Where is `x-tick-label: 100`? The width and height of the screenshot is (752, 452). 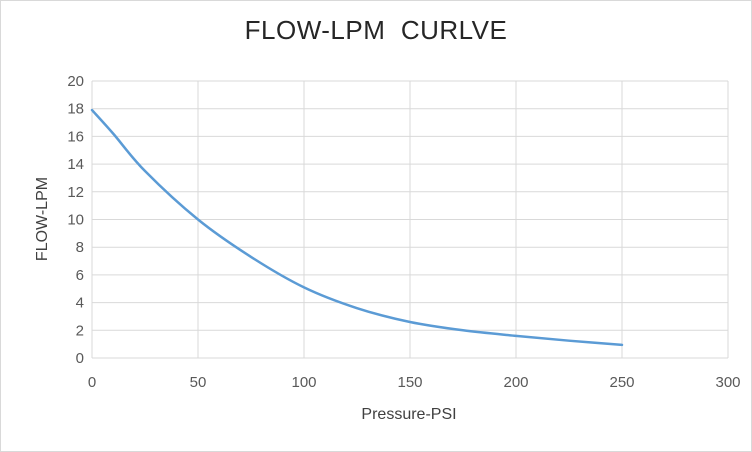
x-tick-label: 100 is located at coordinates (303, 382).